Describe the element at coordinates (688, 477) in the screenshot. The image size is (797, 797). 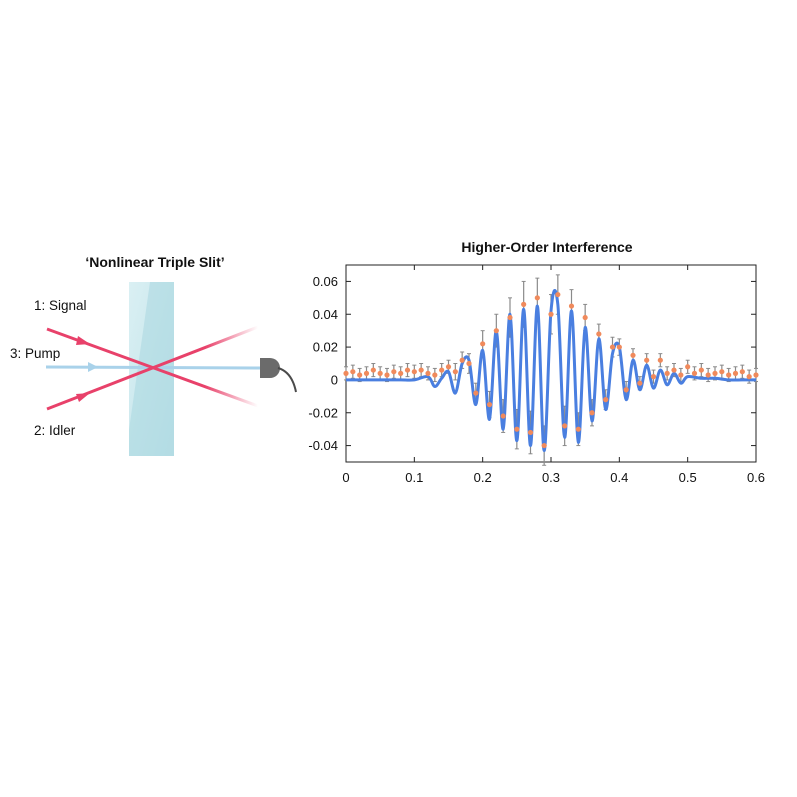
I see `x-tick-label: 0.5` at that location.